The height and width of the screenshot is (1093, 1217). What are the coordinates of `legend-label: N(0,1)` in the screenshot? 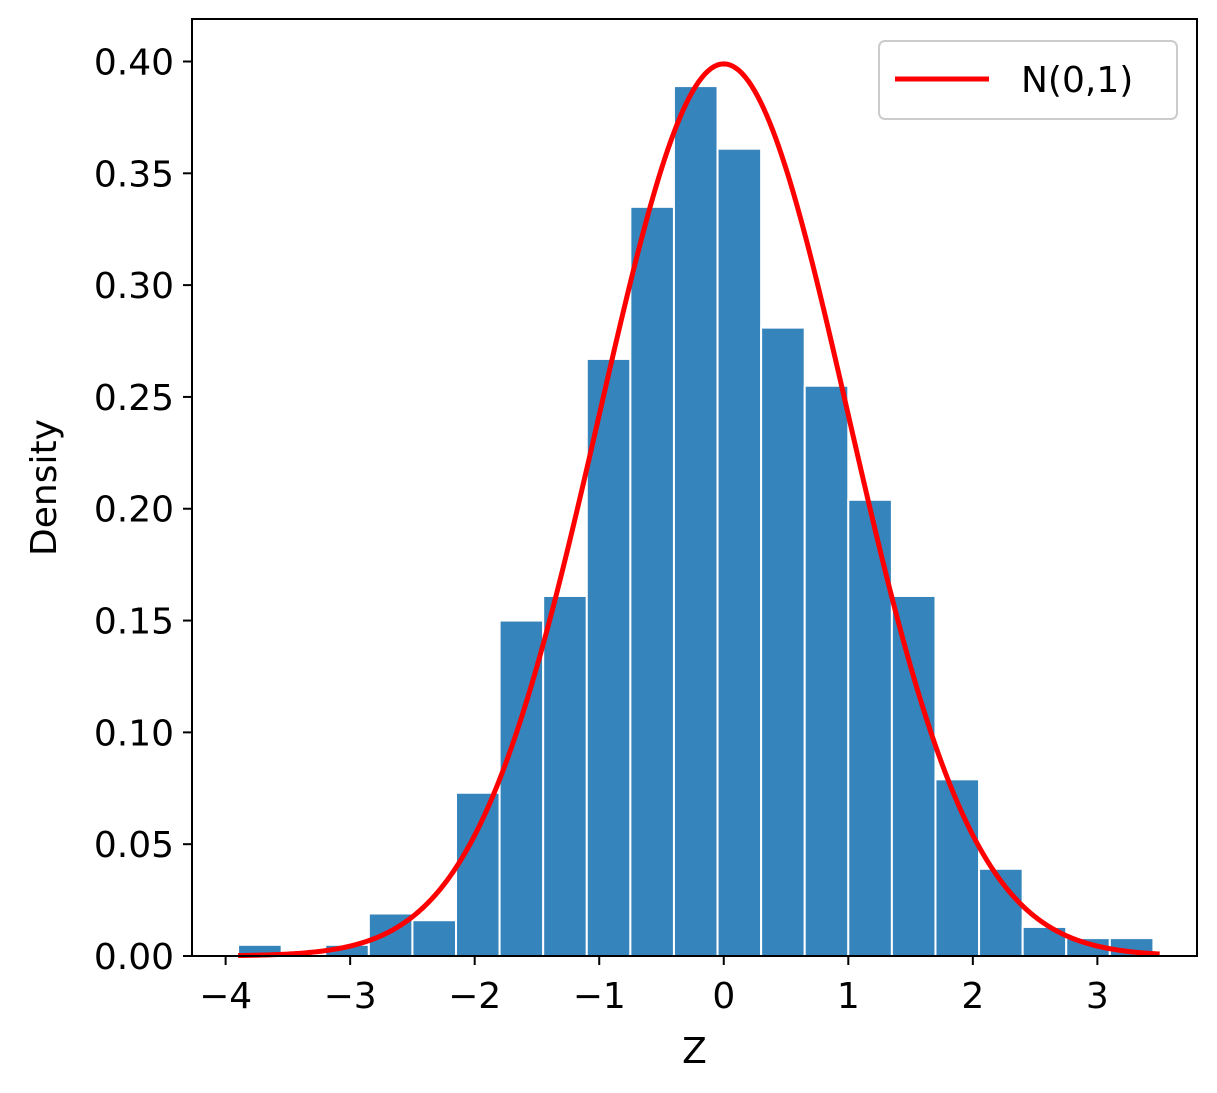 It's located at (1077, 80).